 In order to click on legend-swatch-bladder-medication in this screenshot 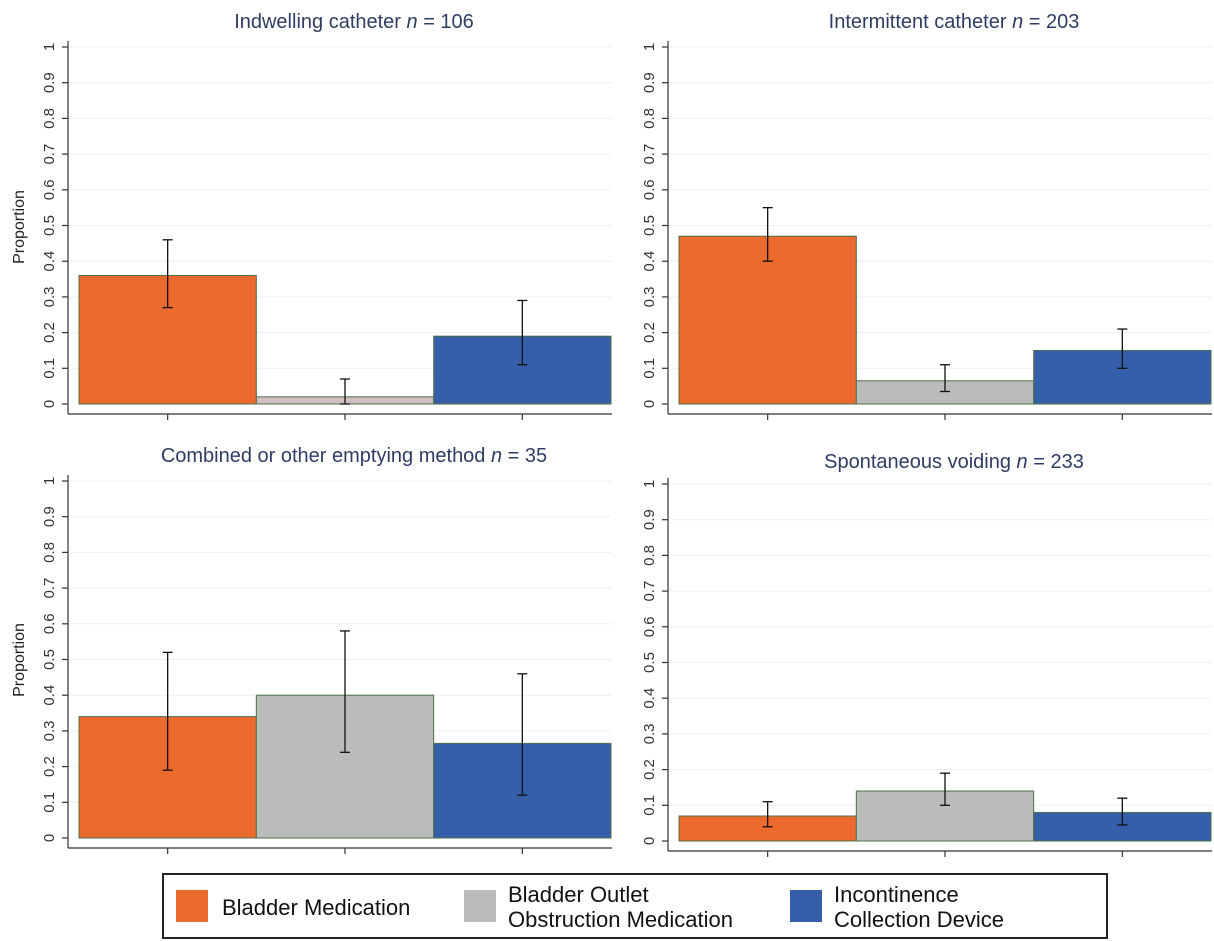, I will do `click(192, 906)`.